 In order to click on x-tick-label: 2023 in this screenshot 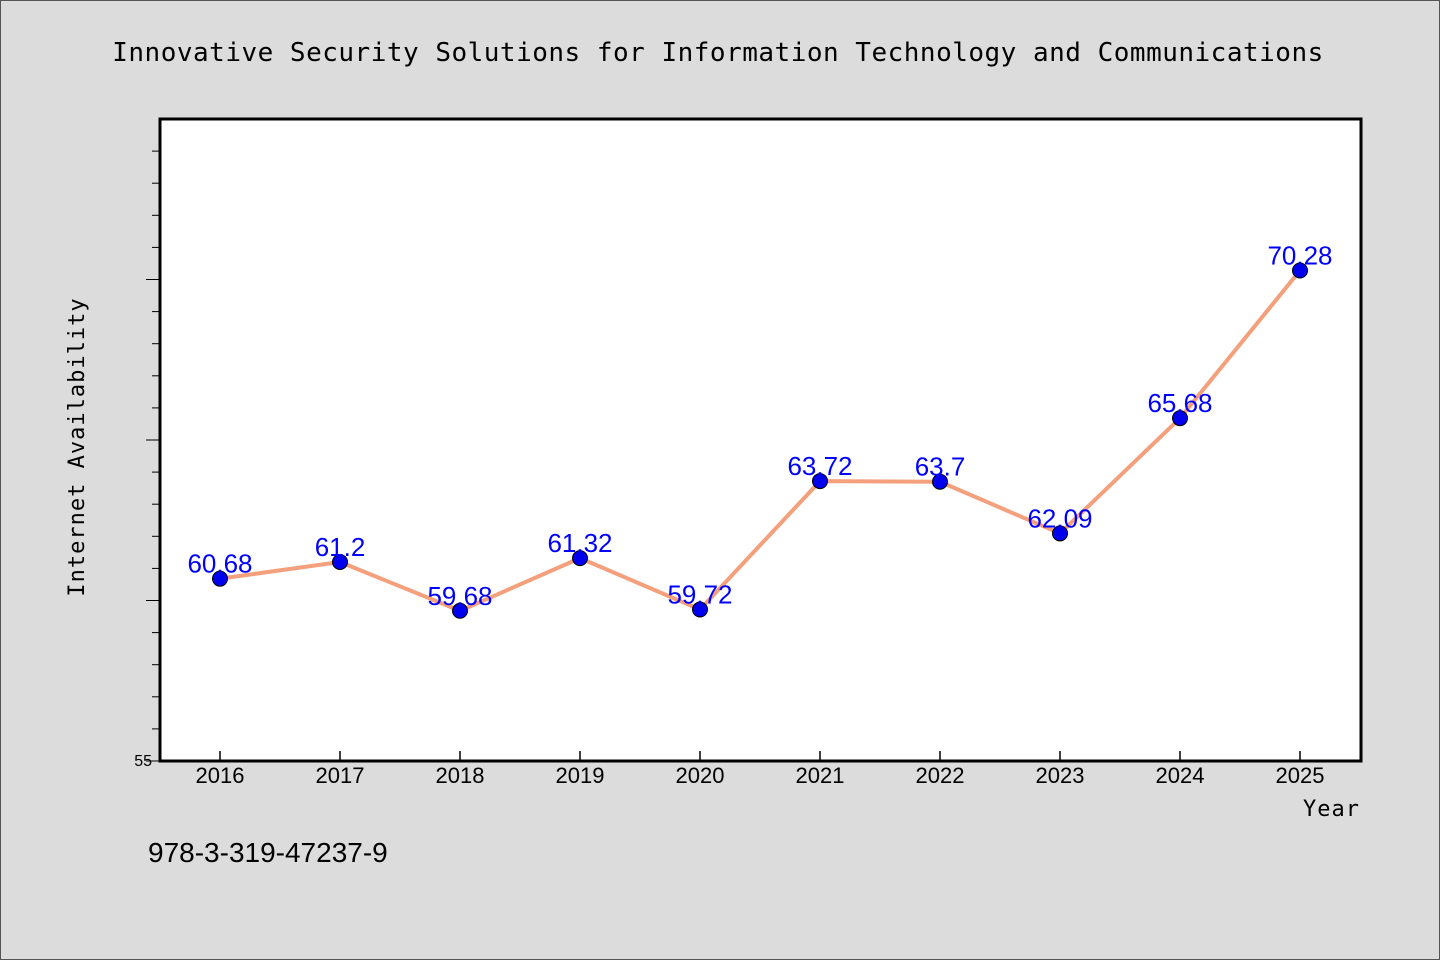, I will do `click(1060, 775)`.